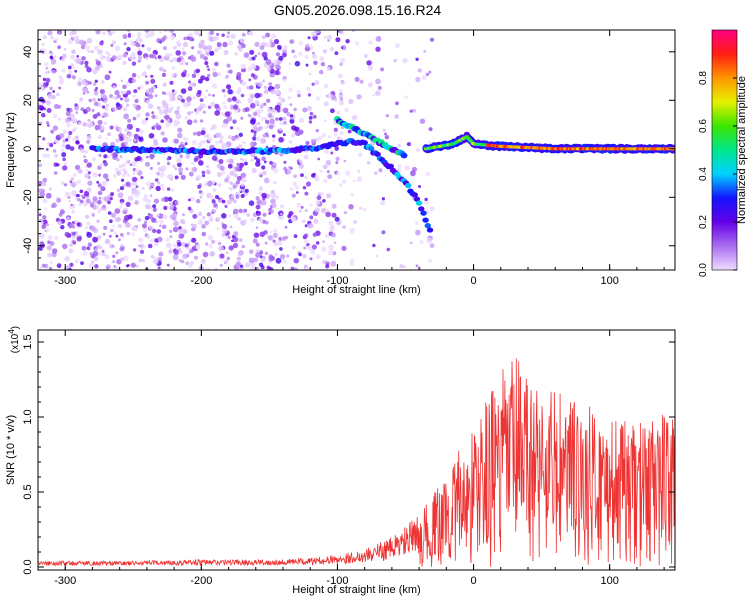  I want to click on y2-tick-label: 1.0, so click(28, 416).